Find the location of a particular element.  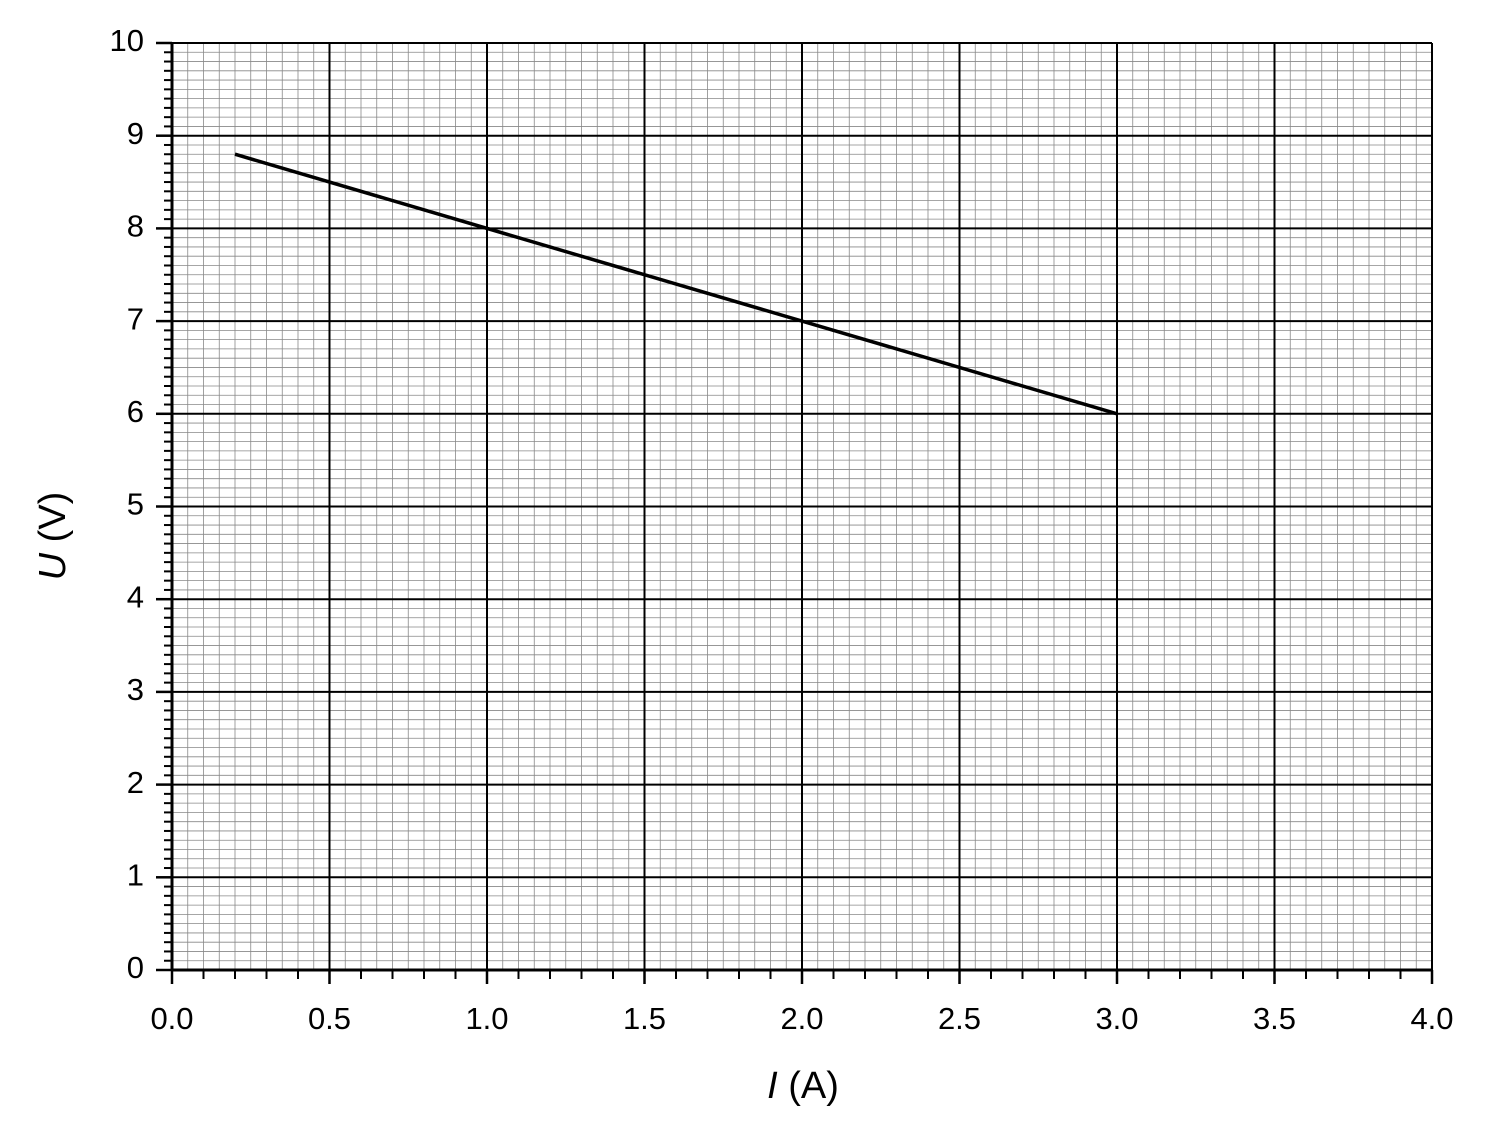

y-tick-label: 6 is located at coordinates (135, 411).